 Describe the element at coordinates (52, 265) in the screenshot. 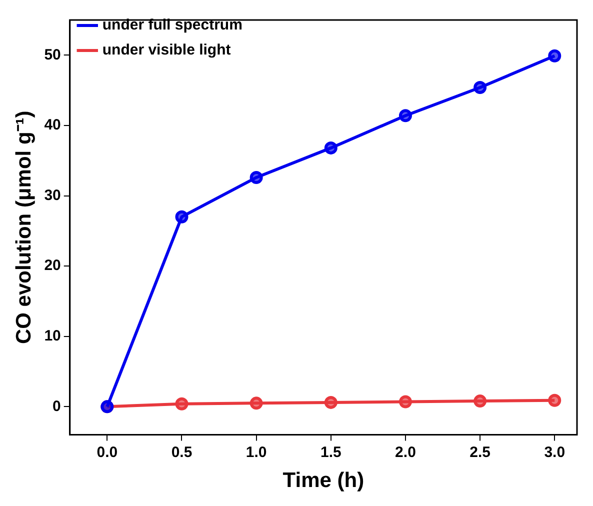

I see `y-tick-label: 20` at that location.